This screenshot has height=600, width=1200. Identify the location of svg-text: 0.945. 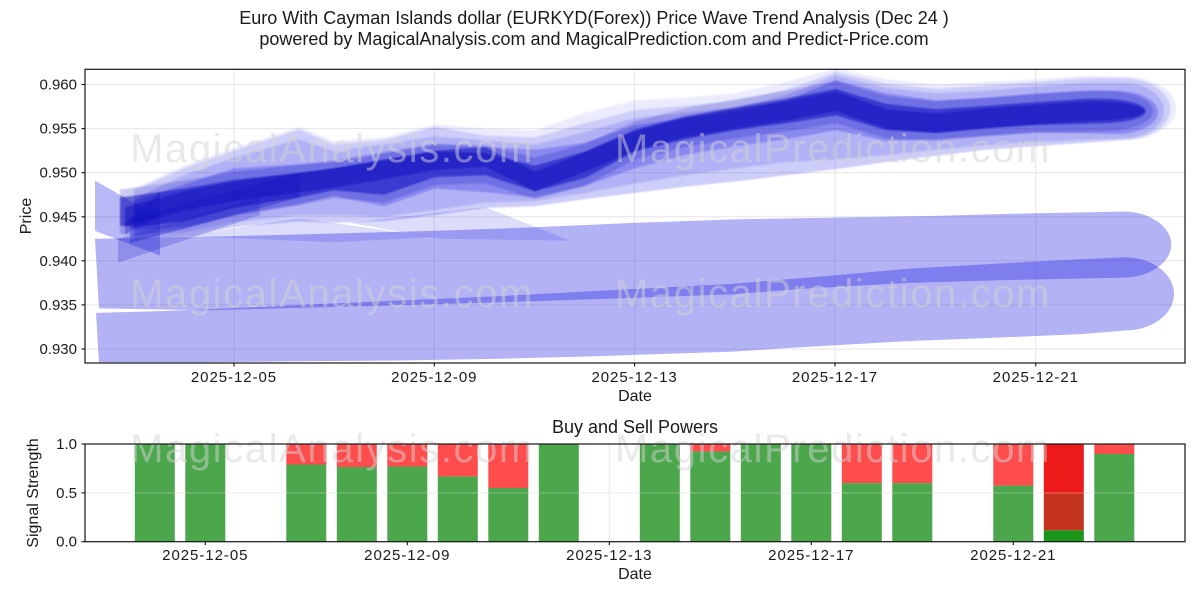
(58, 217).